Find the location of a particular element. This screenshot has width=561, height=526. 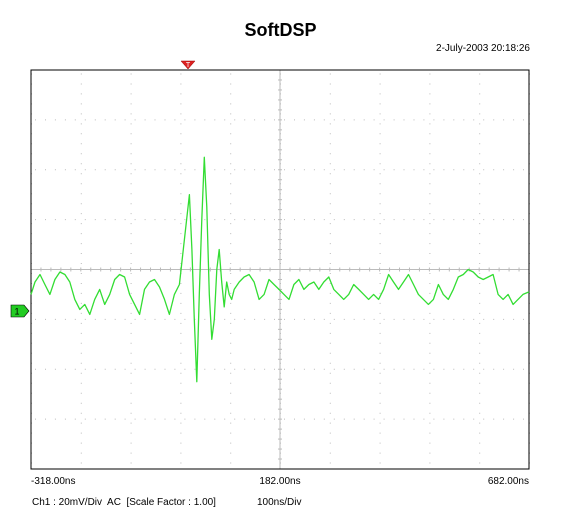

x-tick-label: 682.00ns is located at coordinates (508, 481).